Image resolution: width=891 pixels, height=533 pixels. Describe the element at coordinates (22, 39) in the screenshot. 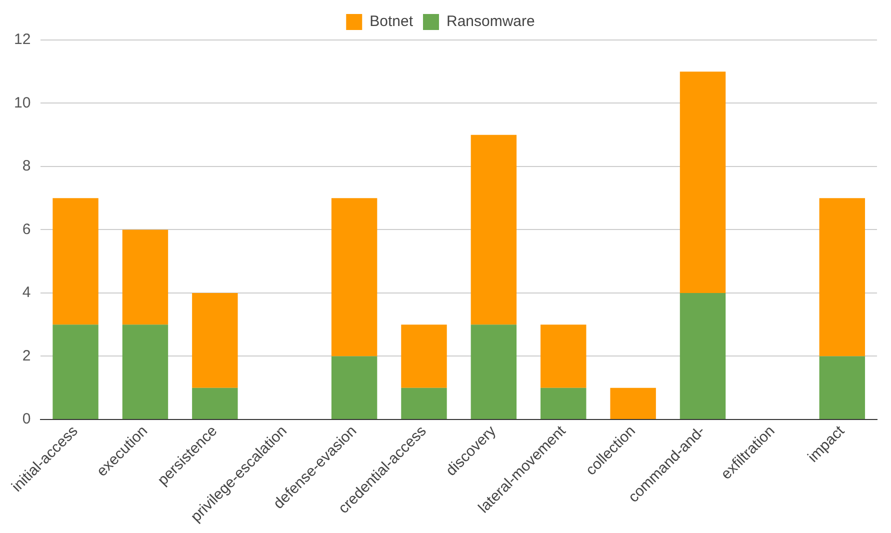

I see `y-tick-label: 12` at that location.